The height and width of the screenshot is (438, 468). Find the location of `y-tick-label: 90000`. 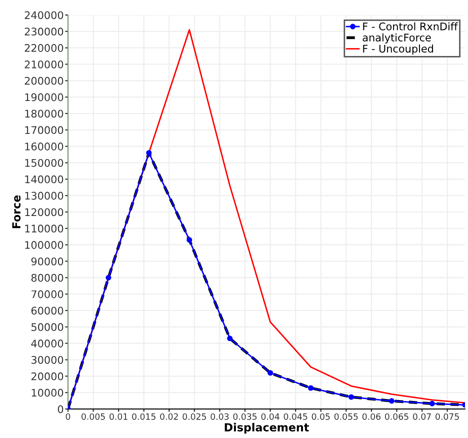

y-tick-label: 90000 is located at coordinates (47, 261).